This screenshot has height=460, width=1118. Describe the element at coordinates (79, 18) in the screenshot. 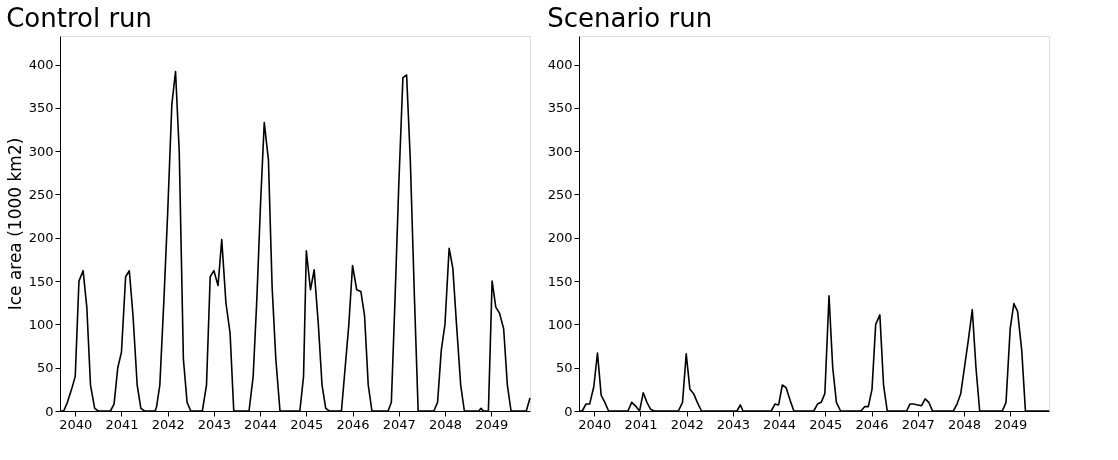

I see `chart-title: Control run` at that location.